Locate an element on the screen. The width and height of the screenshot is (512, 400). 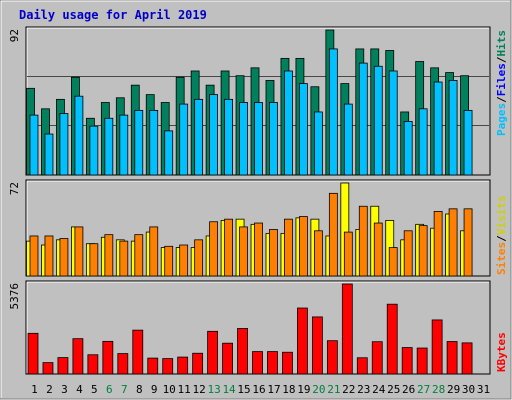
x-tick-label: 24 is located at coordinates (379, 389).